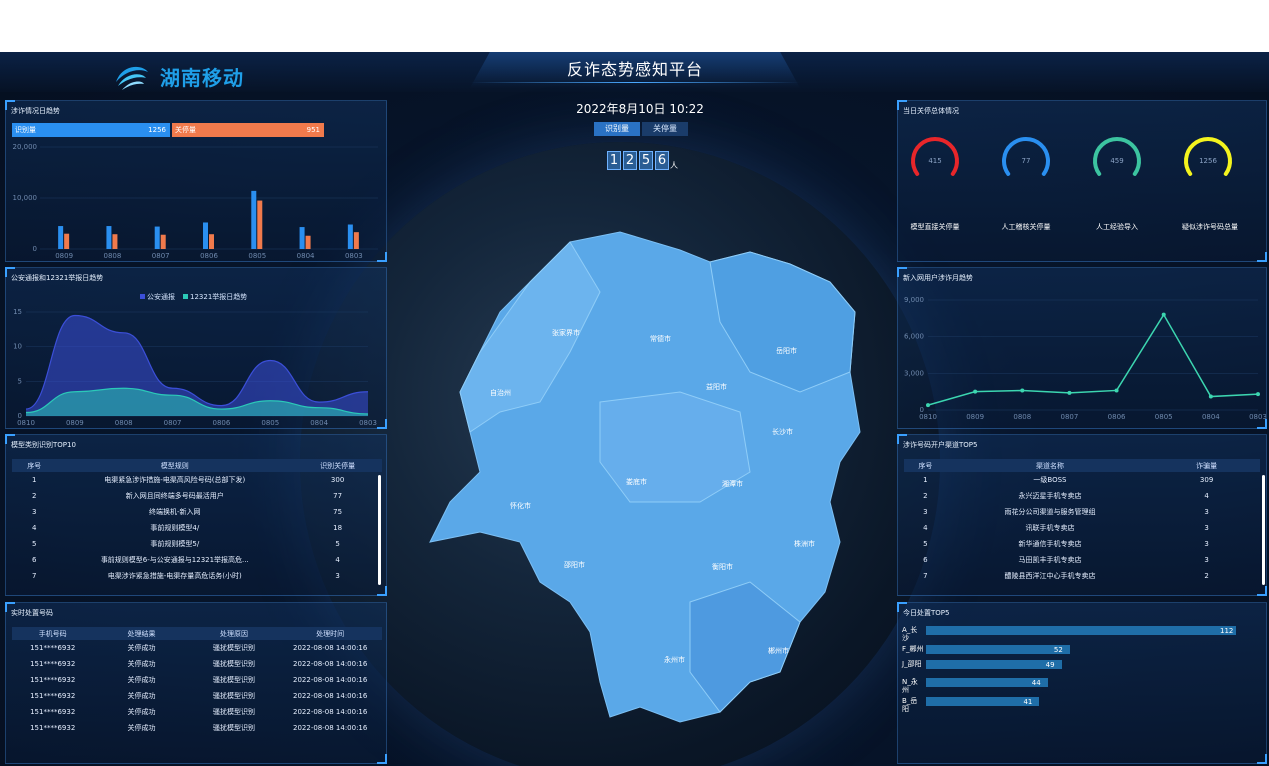 The image size is (1269, 766). I want to click on column-header: 处理原因, so click(234, 633).